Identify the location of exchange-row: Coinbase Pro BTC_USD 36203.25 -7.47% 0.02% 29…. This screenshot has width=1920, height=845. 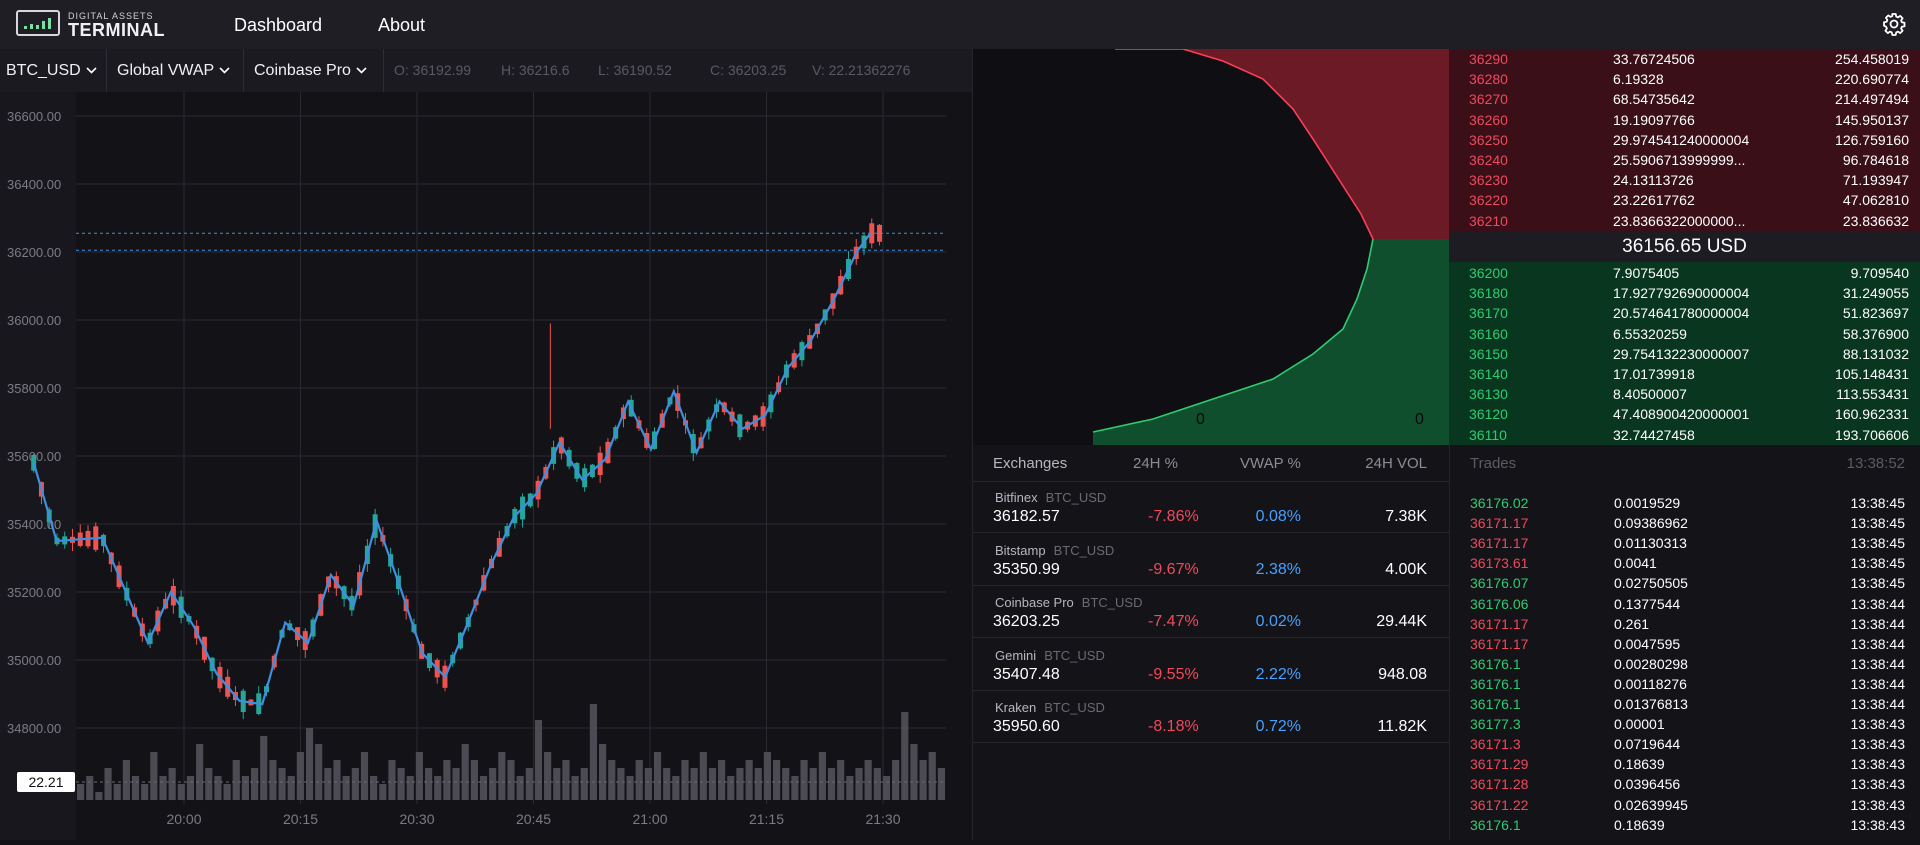
(1211, 612).